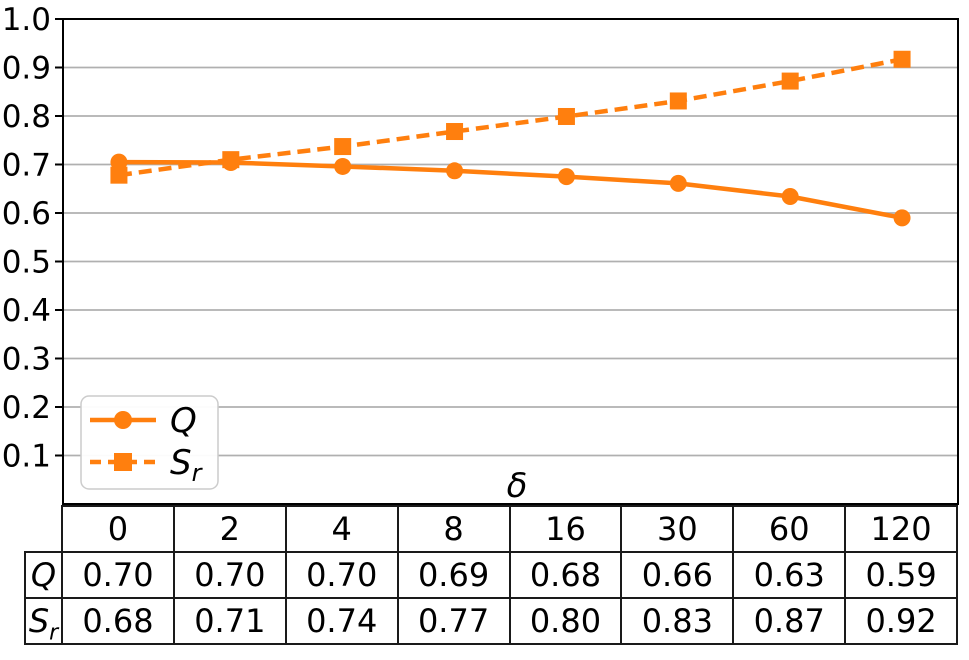 Image resolution: width=969 pixels, height=660 pixels. What do you see at coordinates (229, 529) in the screenshot?
I see `table-header-cell: 2` at bounding box center [229, 529].